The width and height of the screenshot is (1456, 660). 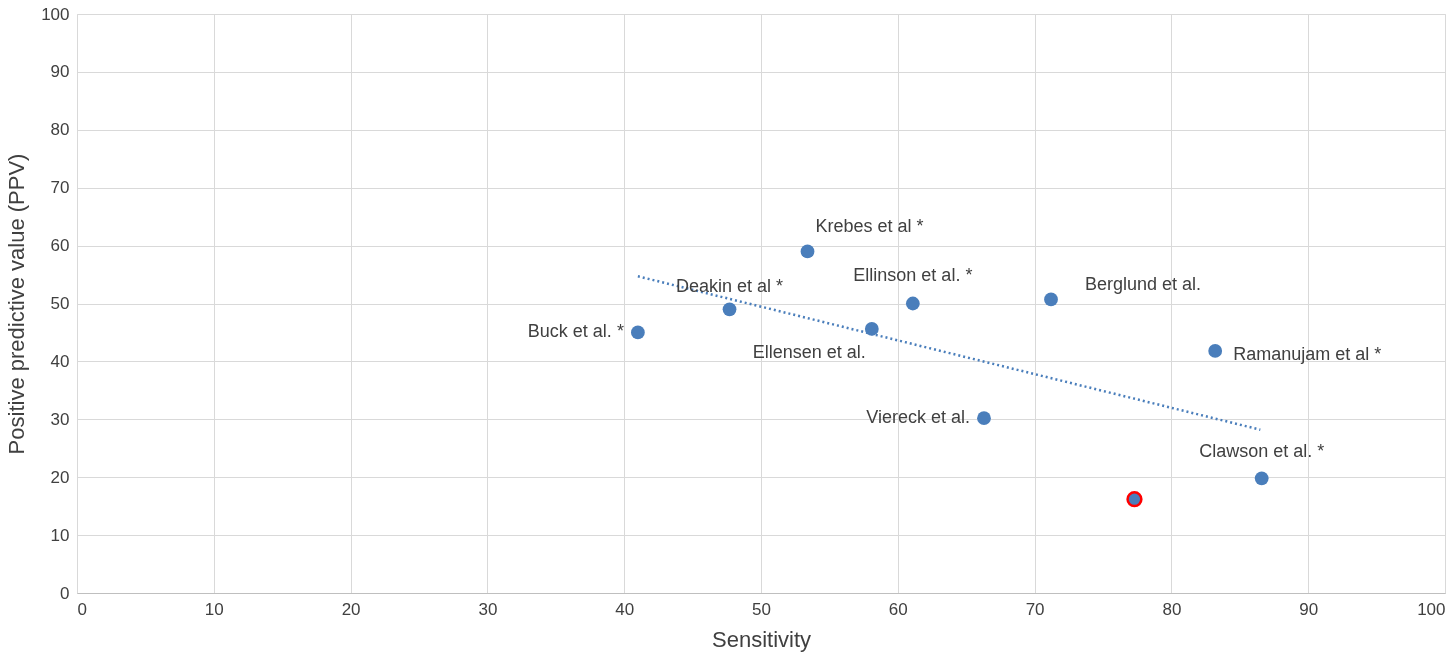 What do you see at coordinates (1262, 451) in the screenshot?
I see `annotation: Clawson et al. *` at bounding box center [1262, 451].